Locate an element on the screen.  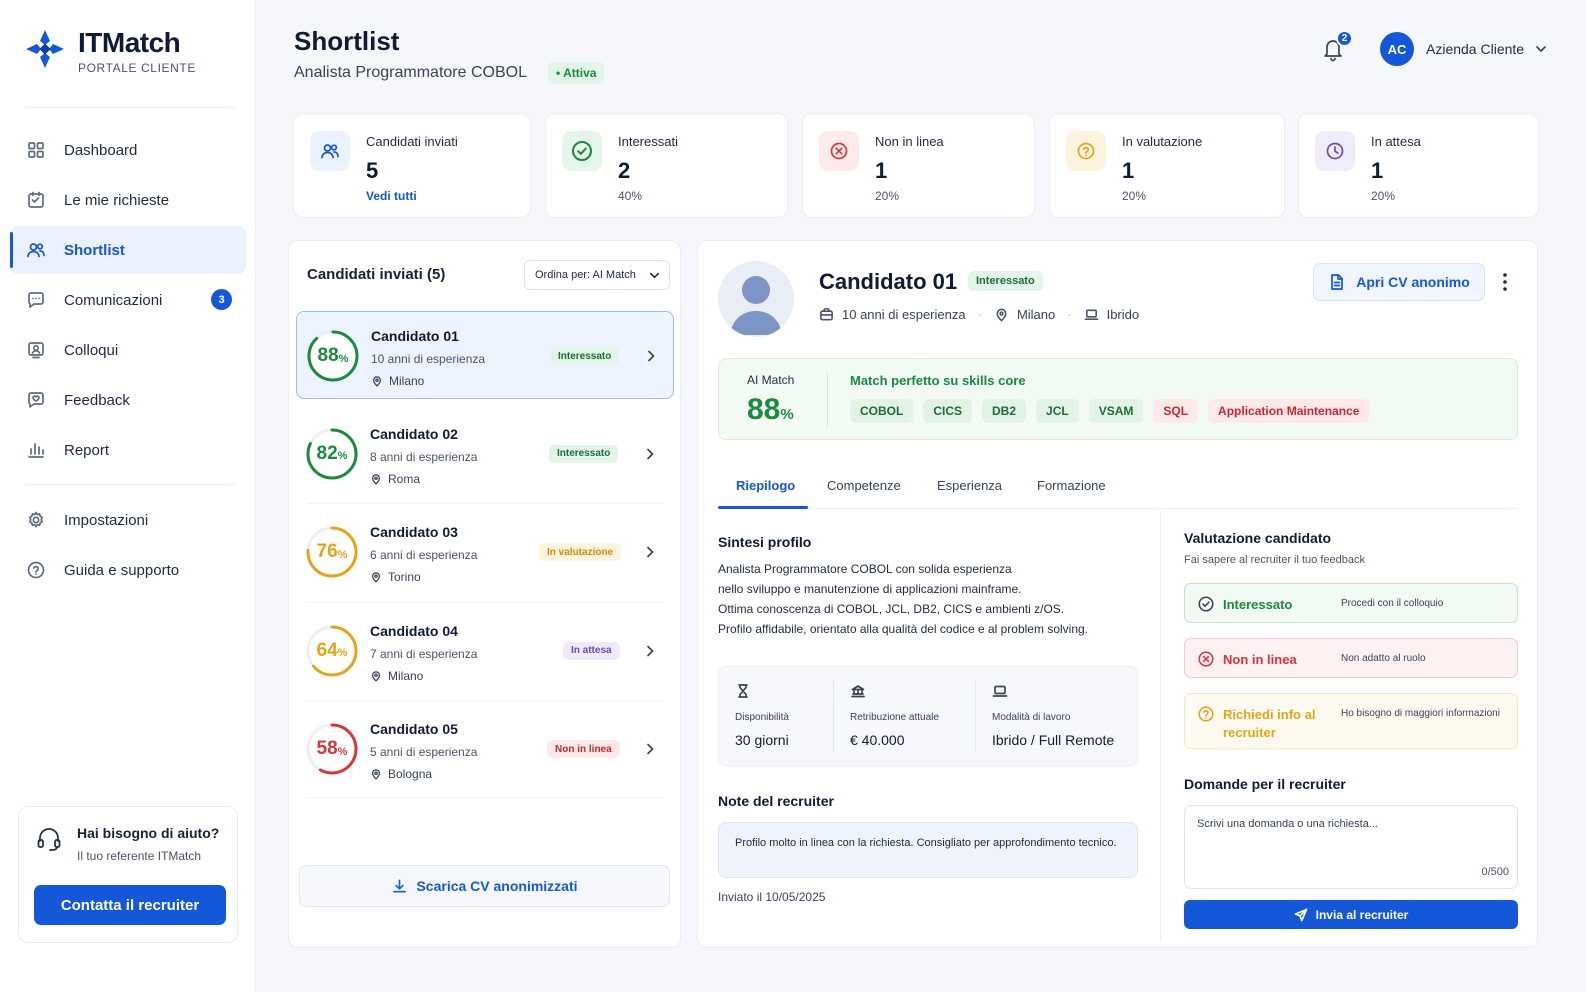
evaluation-option-label: Richiedi info al recruiter is located at coordinates (1269, 723).